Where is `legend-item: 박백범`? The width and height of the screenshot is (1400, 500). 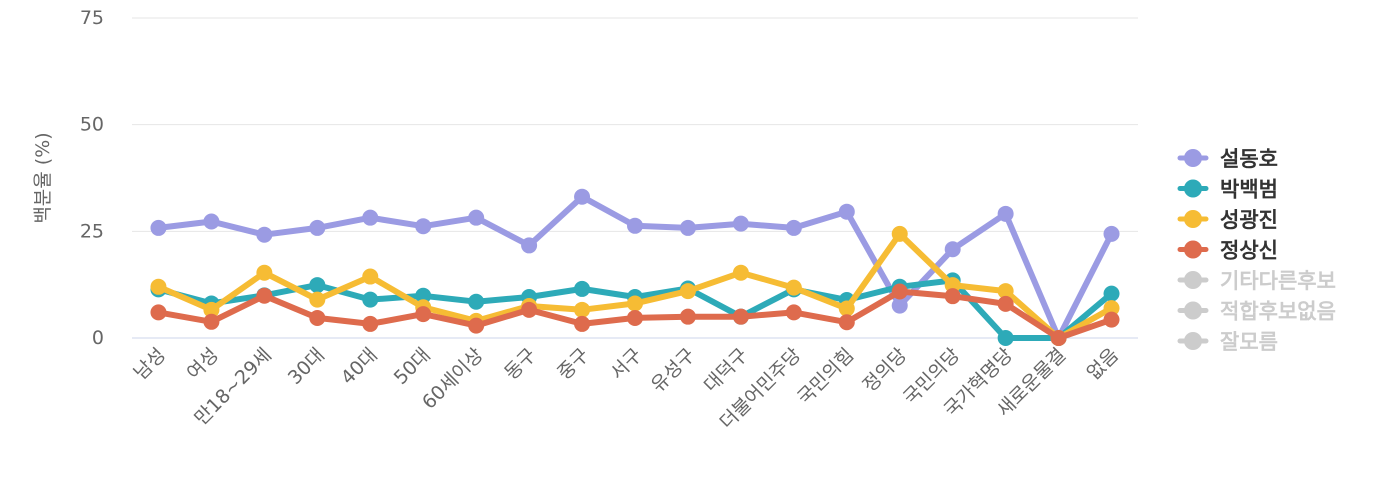 legend-item: 박백범 is located at coordinates (1227, 190).